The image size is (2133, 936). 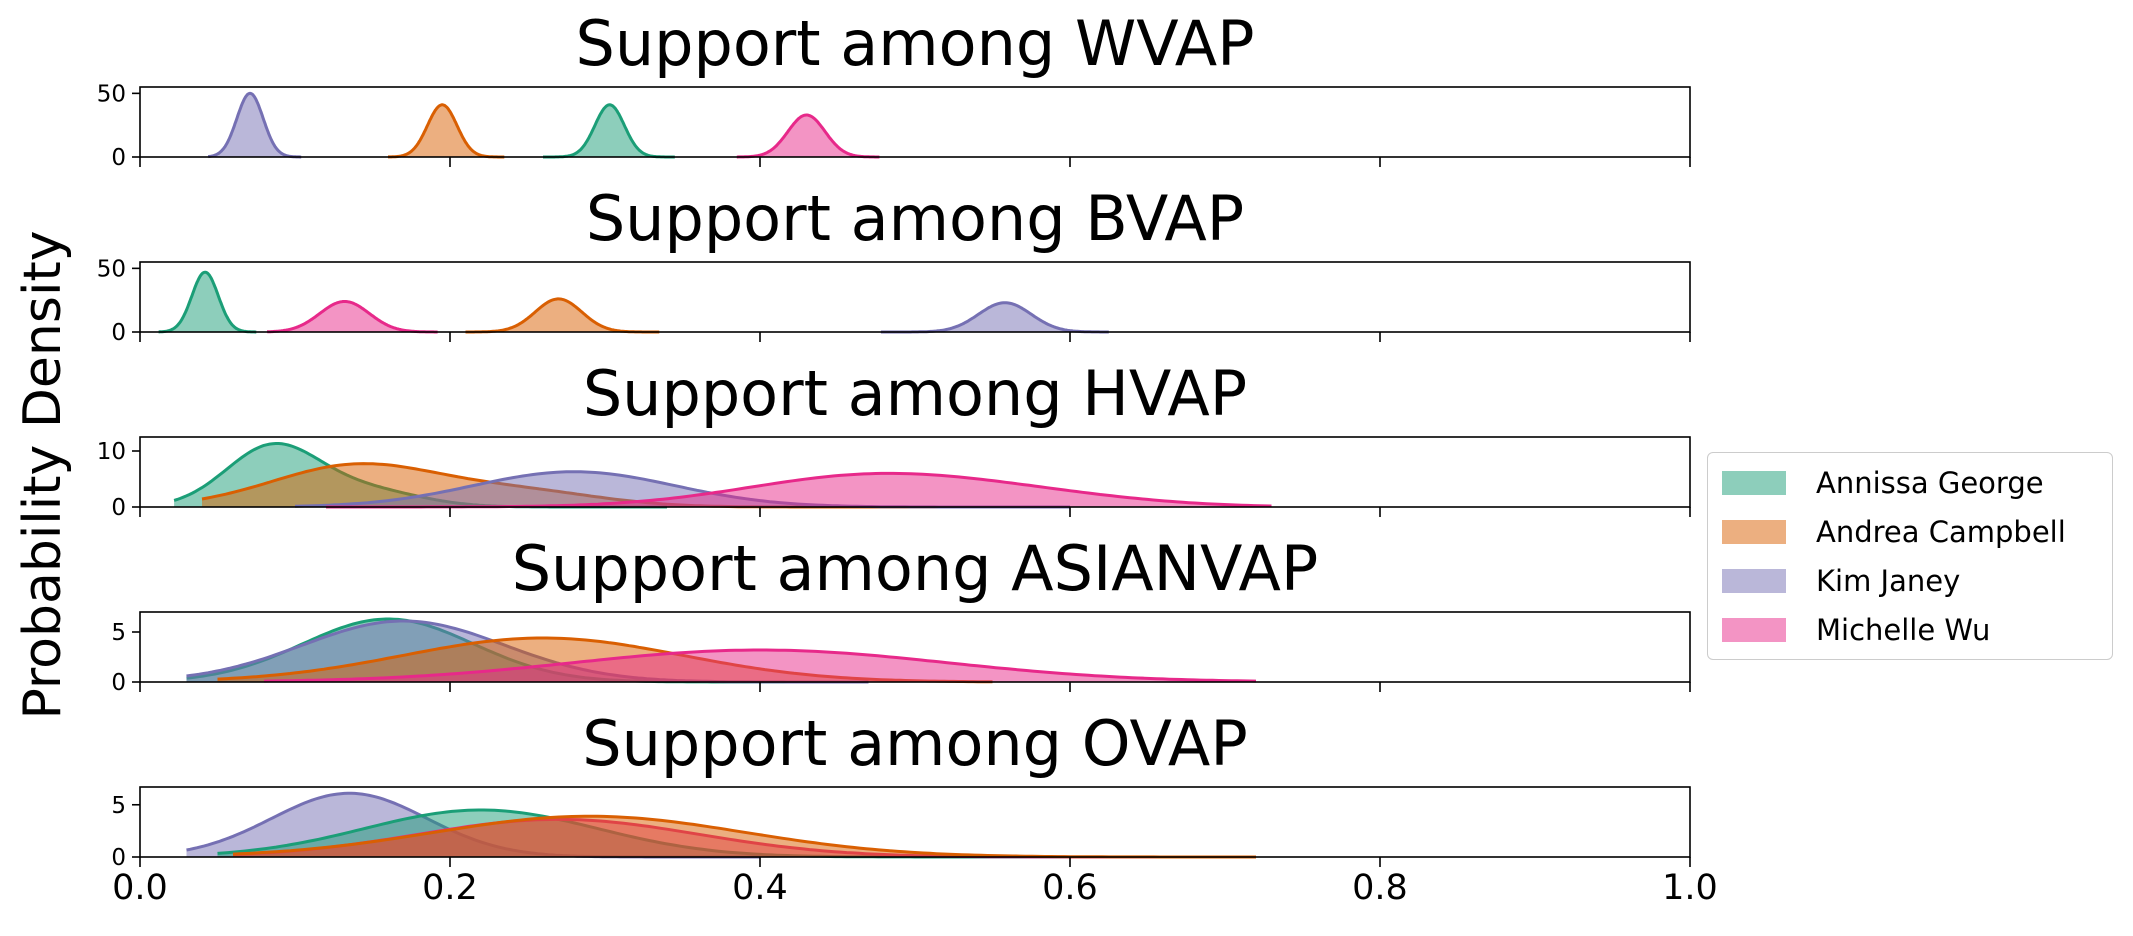 I want to click on panel-2: Support among BVAP 0 50, so click(x=894, y=264).